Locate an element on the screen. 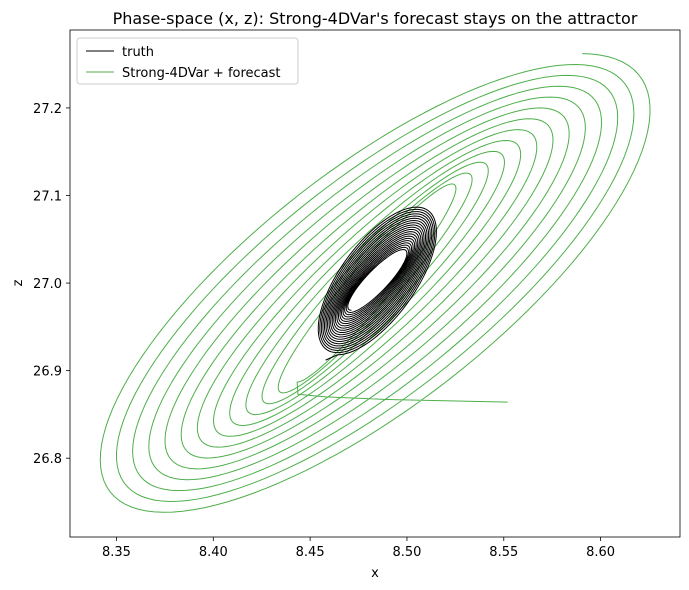 The image size is (689, 590). legend-box is located at coordinates (187, 61).